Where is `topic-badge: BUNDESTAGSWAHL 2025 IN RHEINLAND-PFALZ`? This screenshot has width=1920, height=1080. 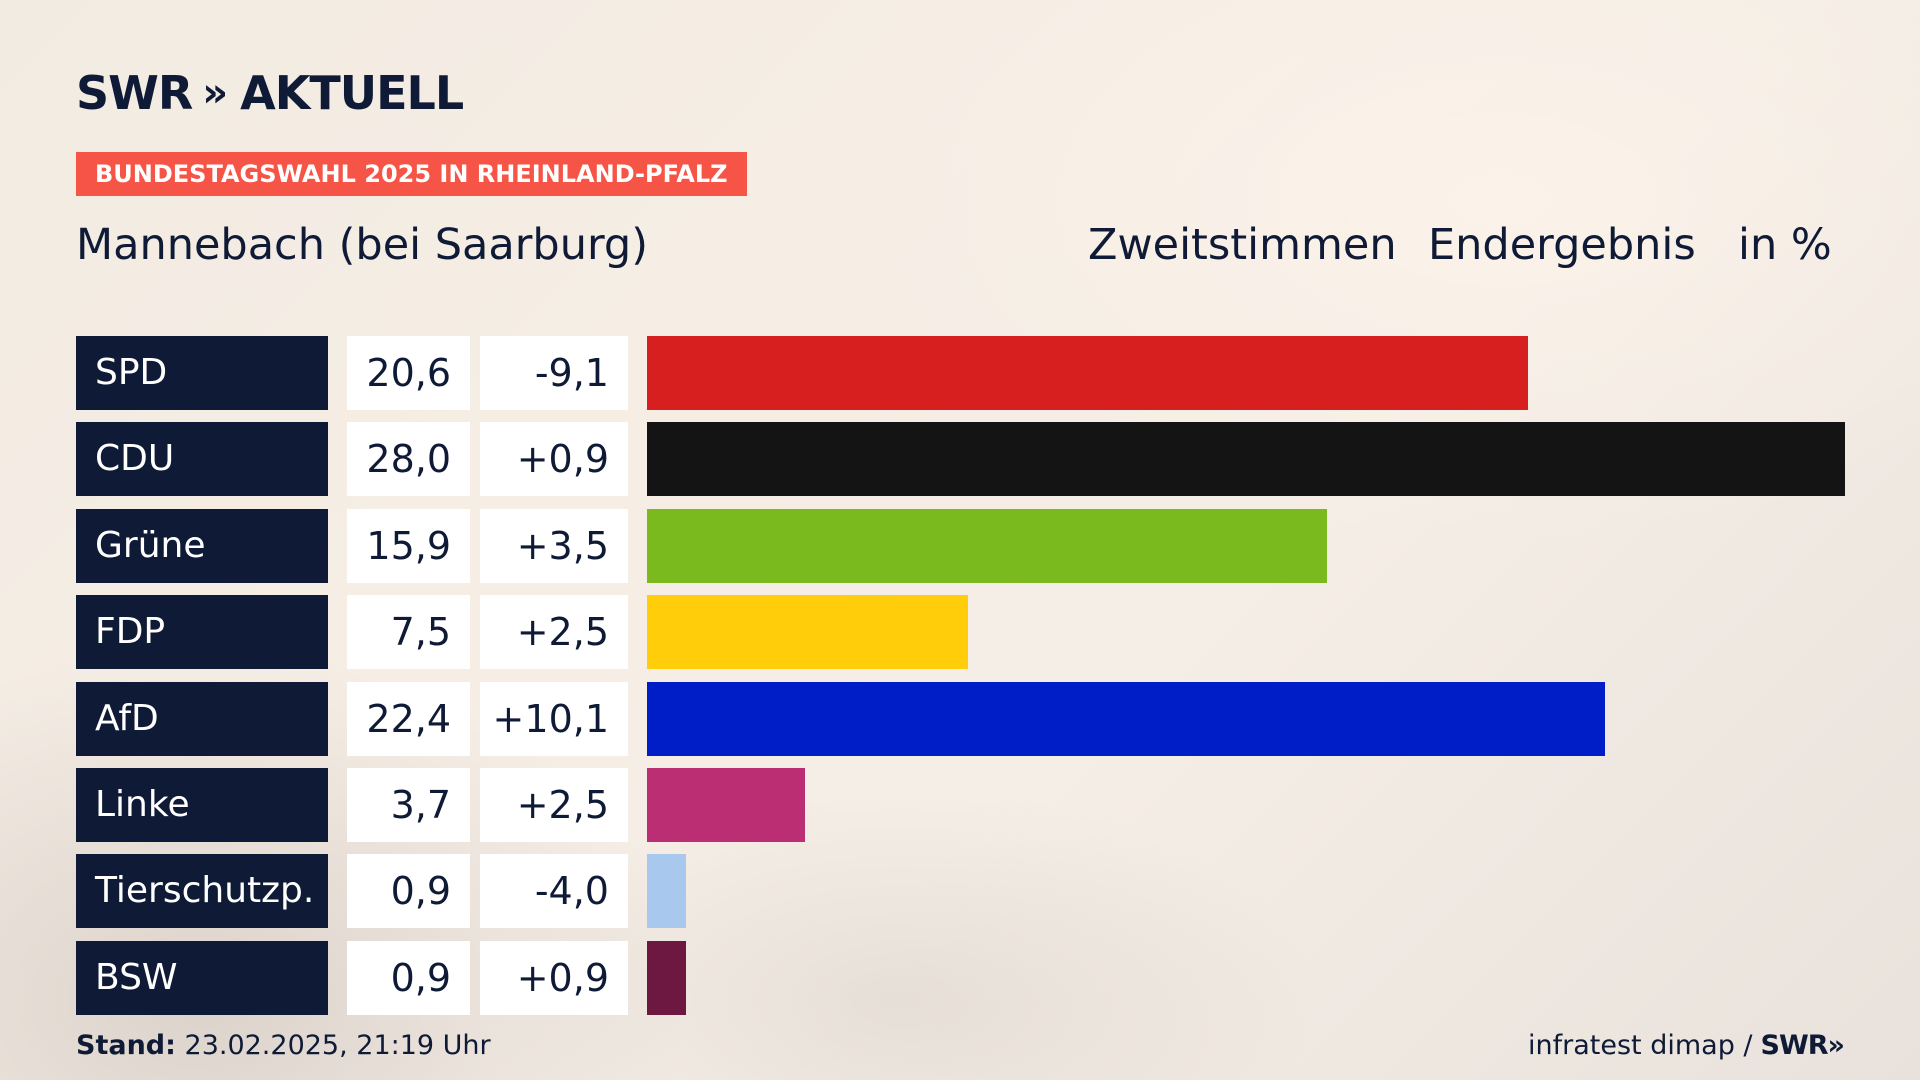
topic-badge: BUNDESTAGSWAHL 2025 IN RHEINLAND-PFALZ is located at coordinates (411, 174).